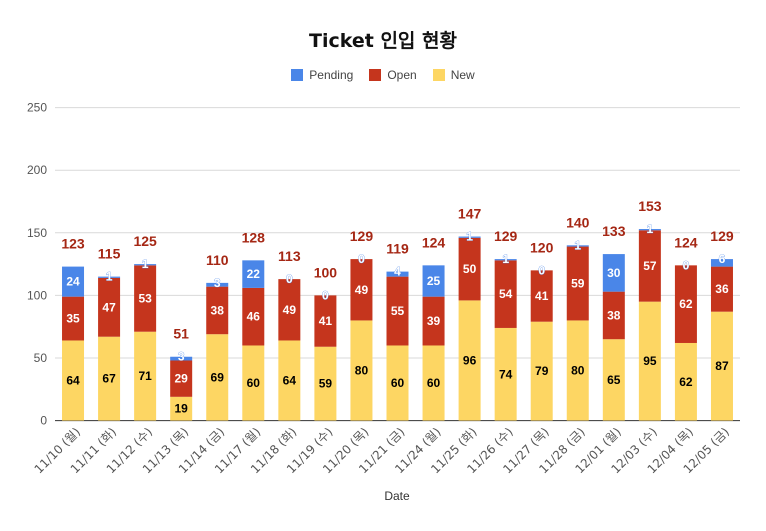 The height and width of the screenshot is (531, 766). I want to click on y-tick-label: 250, so click(37, 108).